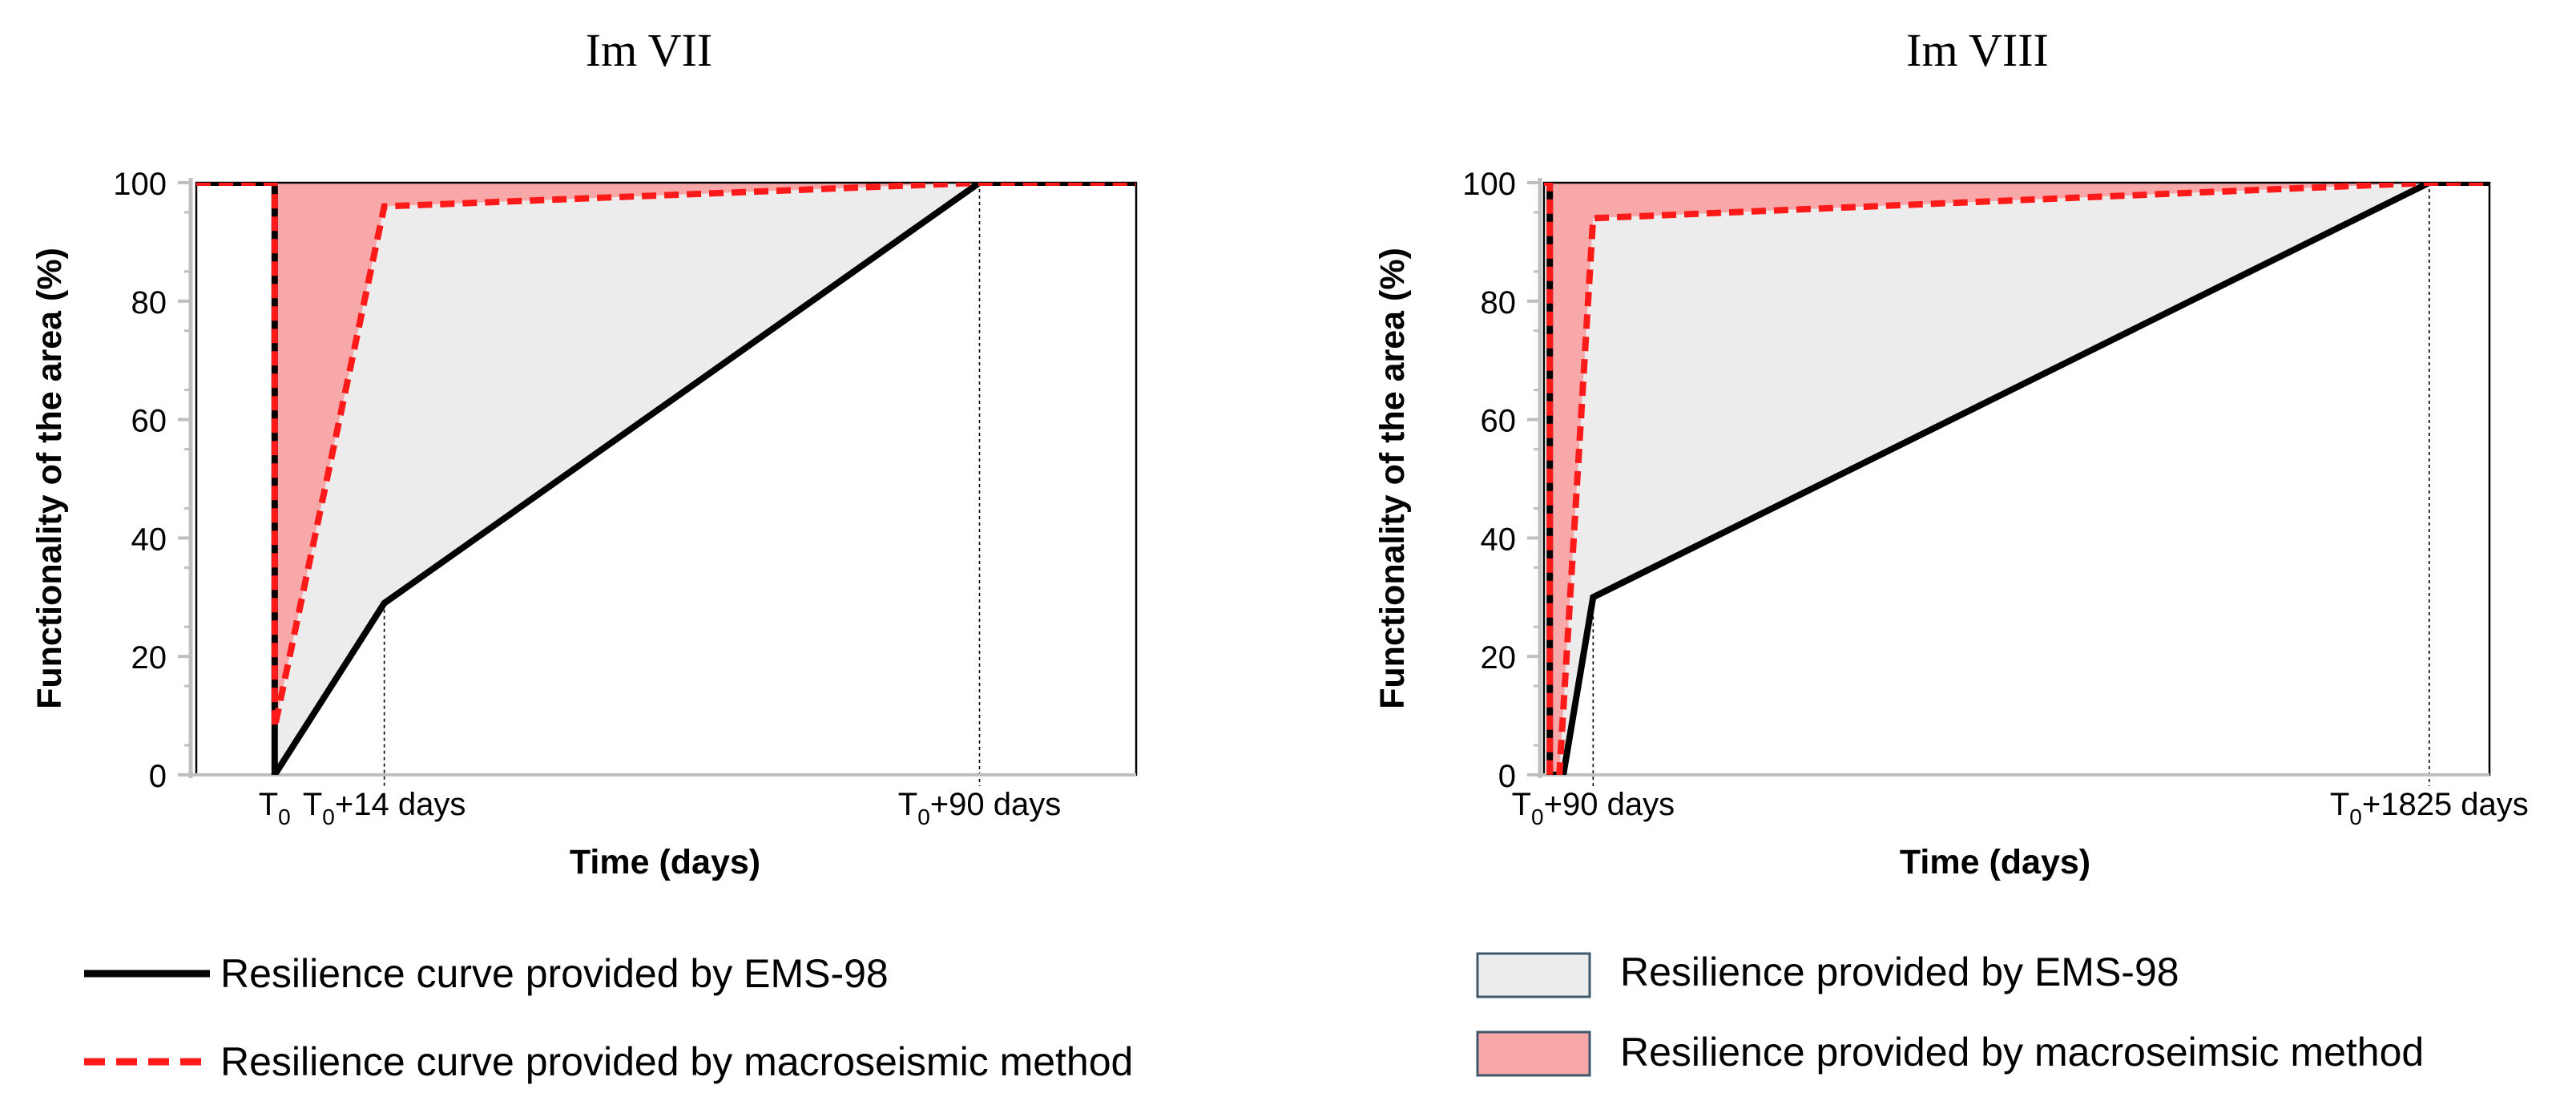  I want to click on legend-swatch-ems-area, so click(1533, 975).